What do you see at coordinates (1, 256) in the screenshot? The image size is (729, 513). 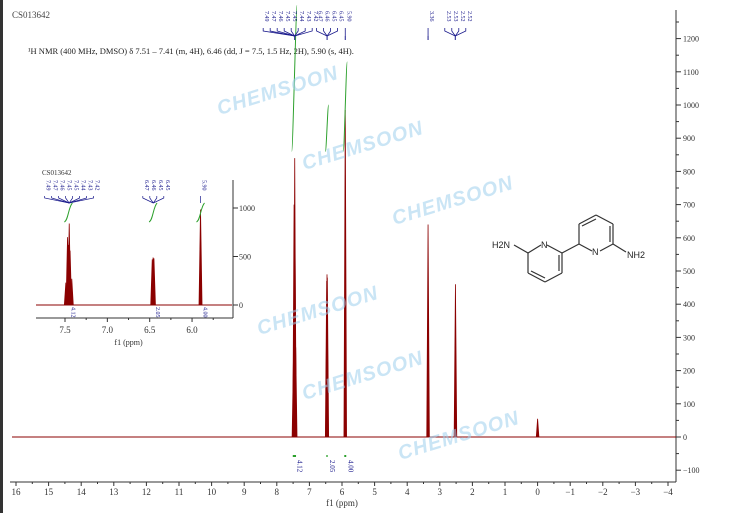 I see `window-edge` at bounding box center [1, 256].